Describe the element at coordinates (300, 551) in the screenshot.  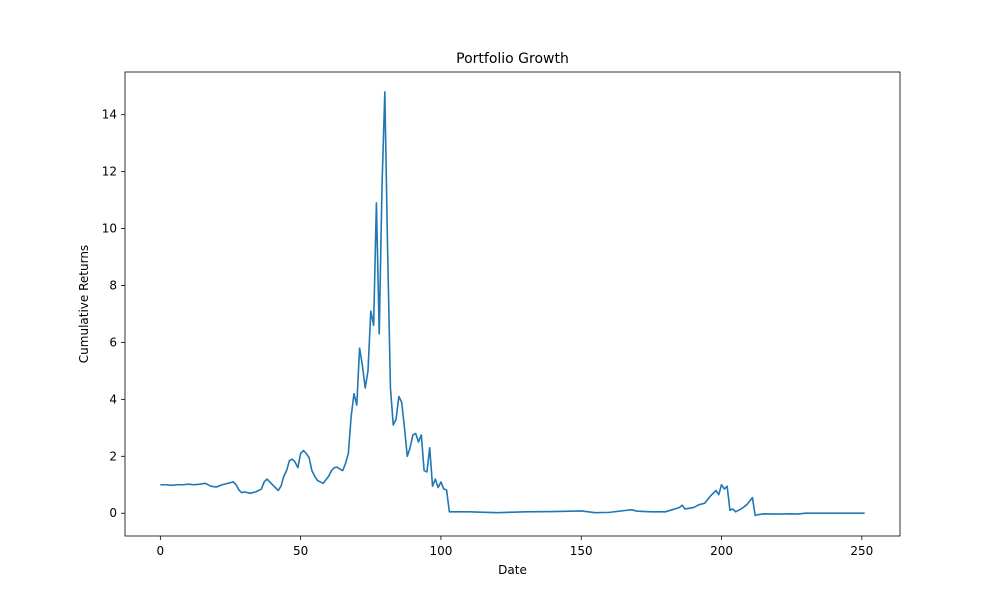
I see `x-tick-label: 50` at that location.